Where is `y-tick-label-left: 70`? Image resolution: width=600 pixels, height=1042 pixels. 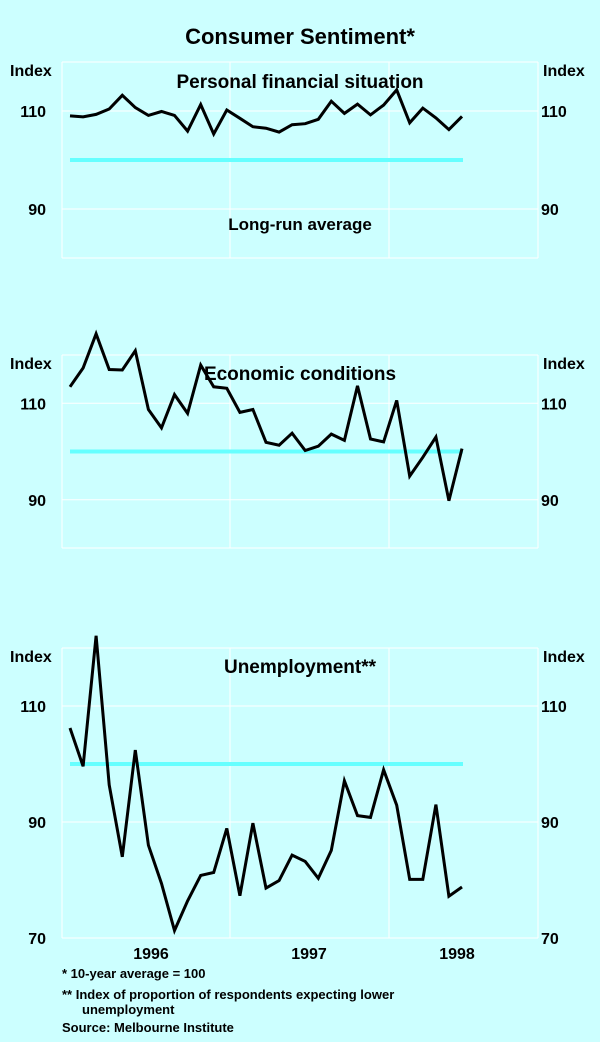 y-tick-label-left: 70 is located at coordinates (37, 939).